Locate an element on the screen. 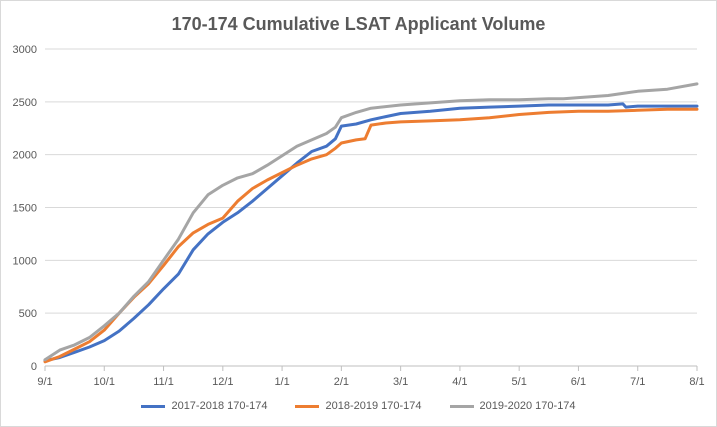  x-tick-label: 7/1 is located at coordinates (637, 382).